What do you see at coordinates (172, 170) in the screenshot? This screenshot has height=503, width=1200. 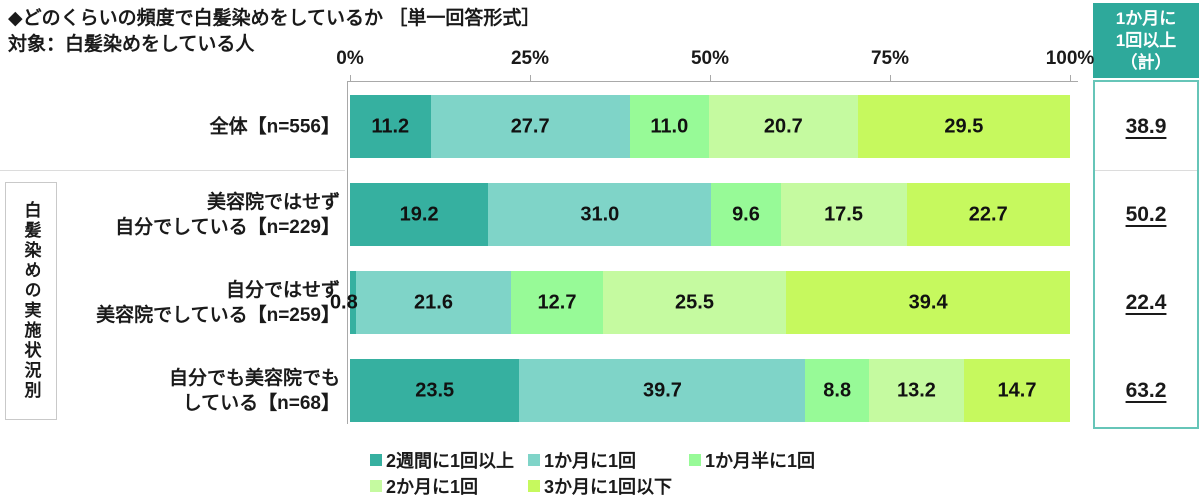 I see `row-separator-left` at bounding box center [172, 170].